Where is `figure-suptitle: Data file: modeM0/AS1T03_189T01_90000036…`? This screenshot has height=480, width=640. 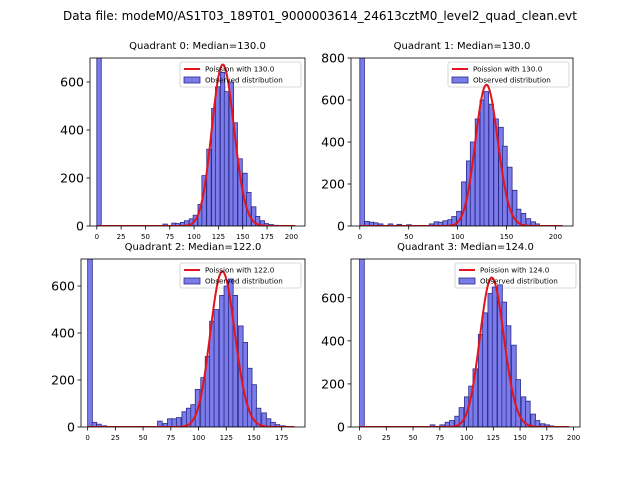
figure-suptitle: Data file: modeM0/AS1T03_189T01_90000036… is located at coordinates (320, 16).